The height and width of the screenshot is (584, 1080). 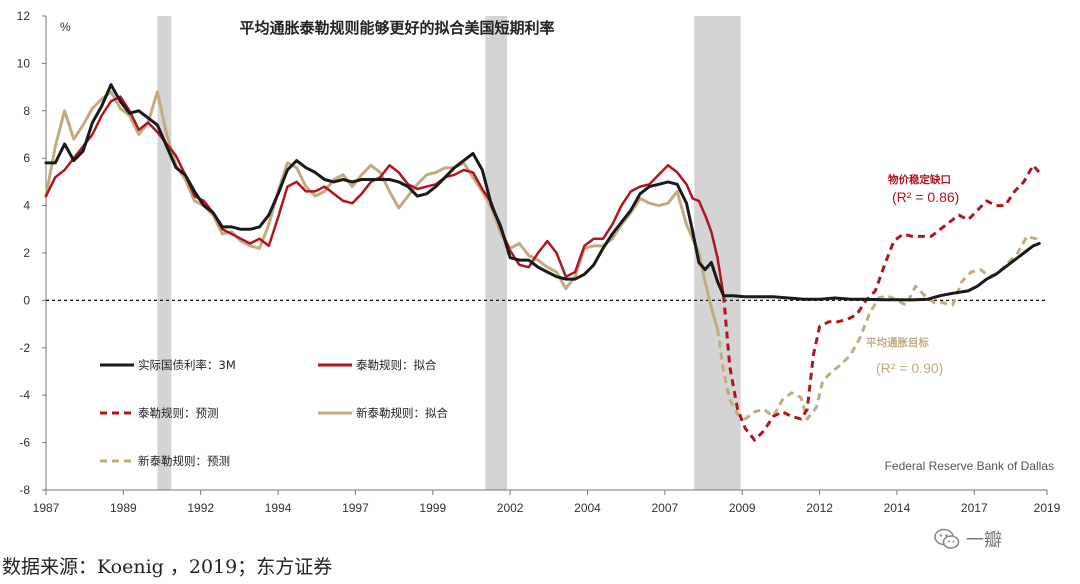 I want to click on watermark: 一瓣, so click(x=1005, y=539).